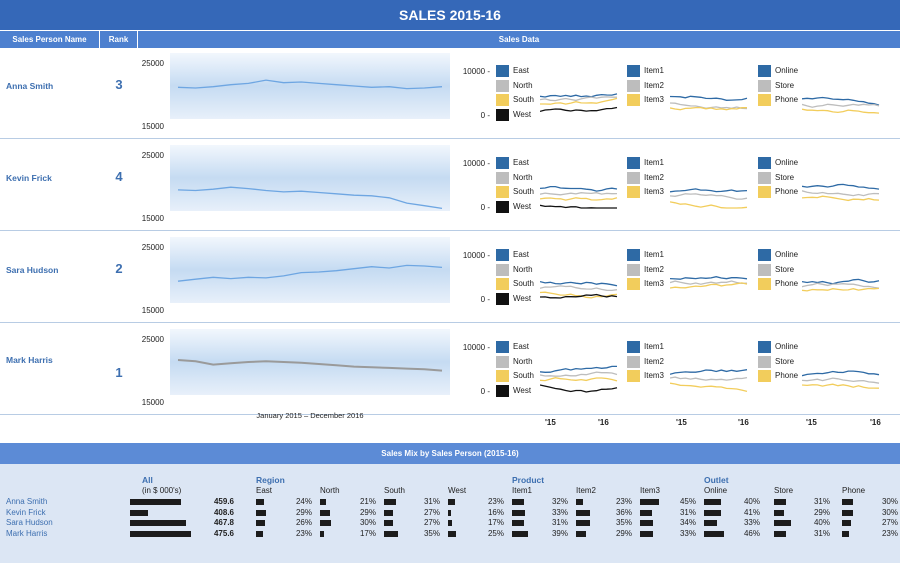  I want to click on mini-series-south, so click(579, 101).